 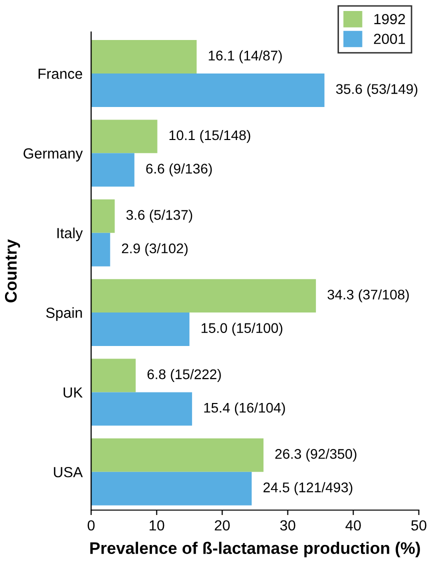 I want to click on x-tick-label: 40, so click(x=353, y=525).